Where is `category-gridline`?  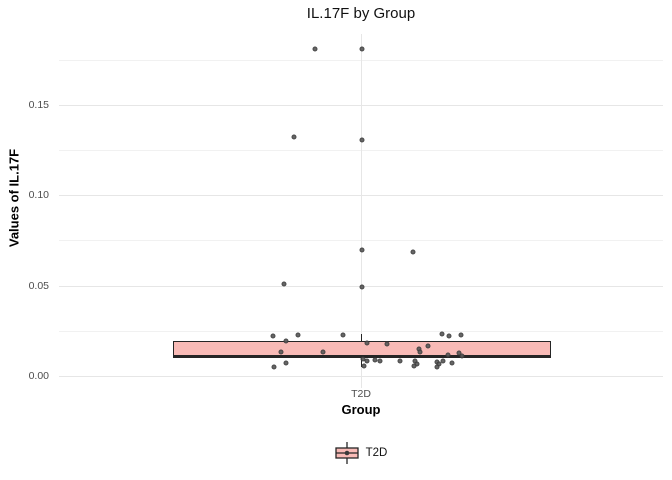
category-gridline is located at coordinates (361, 211).